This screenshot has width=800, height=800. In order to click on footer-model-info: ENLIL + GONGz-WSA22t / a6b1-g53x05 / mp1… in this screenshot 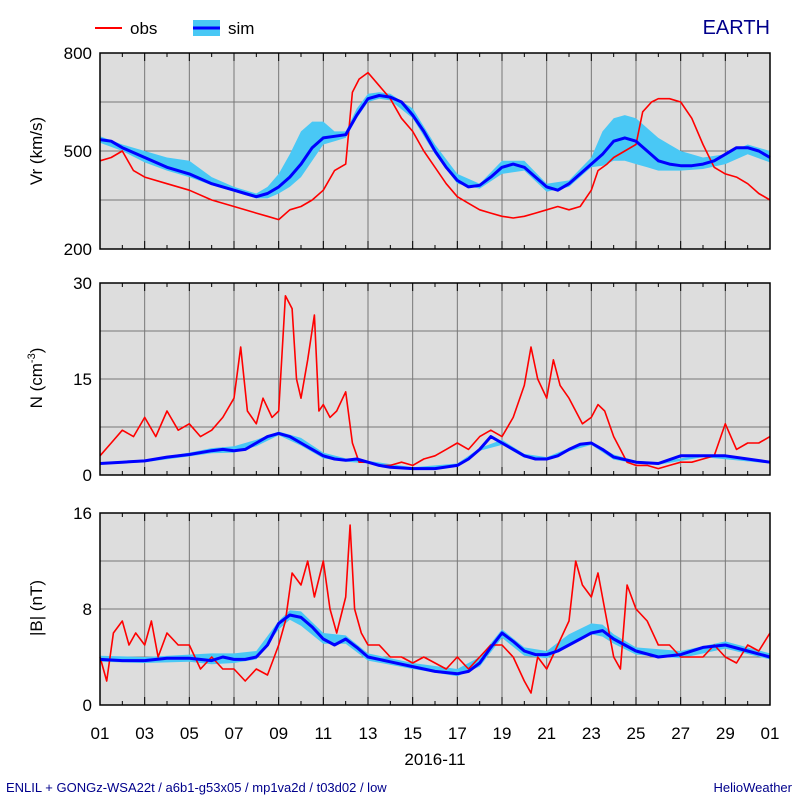, I will do `click(196, 787)`.